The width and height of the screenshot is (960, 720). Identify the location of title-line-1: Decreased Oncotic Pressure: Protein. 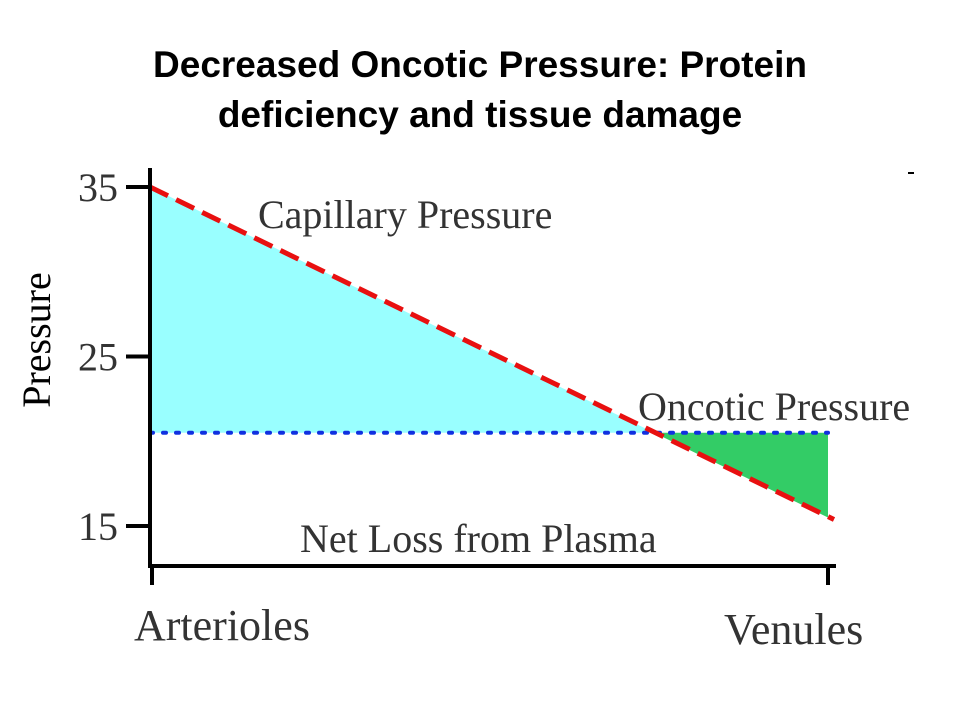
(480, 64).